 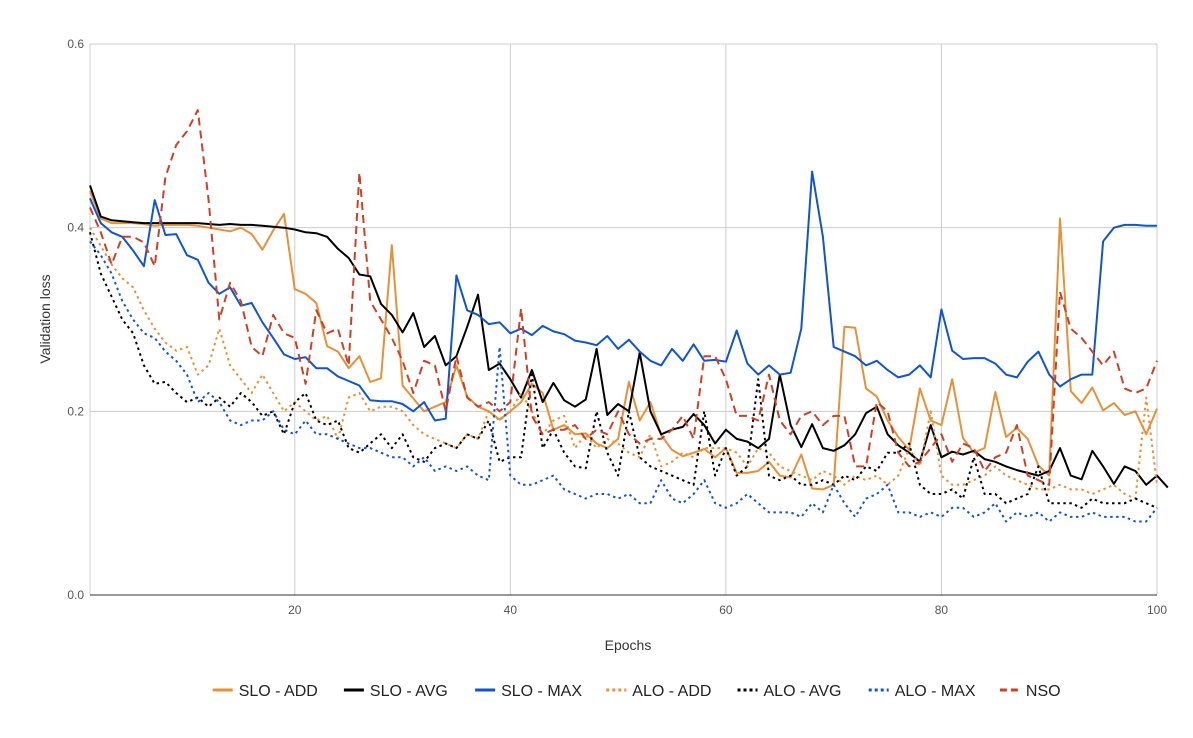 I want to click on x-tick-label: 100, so click(x=1157, y=610).